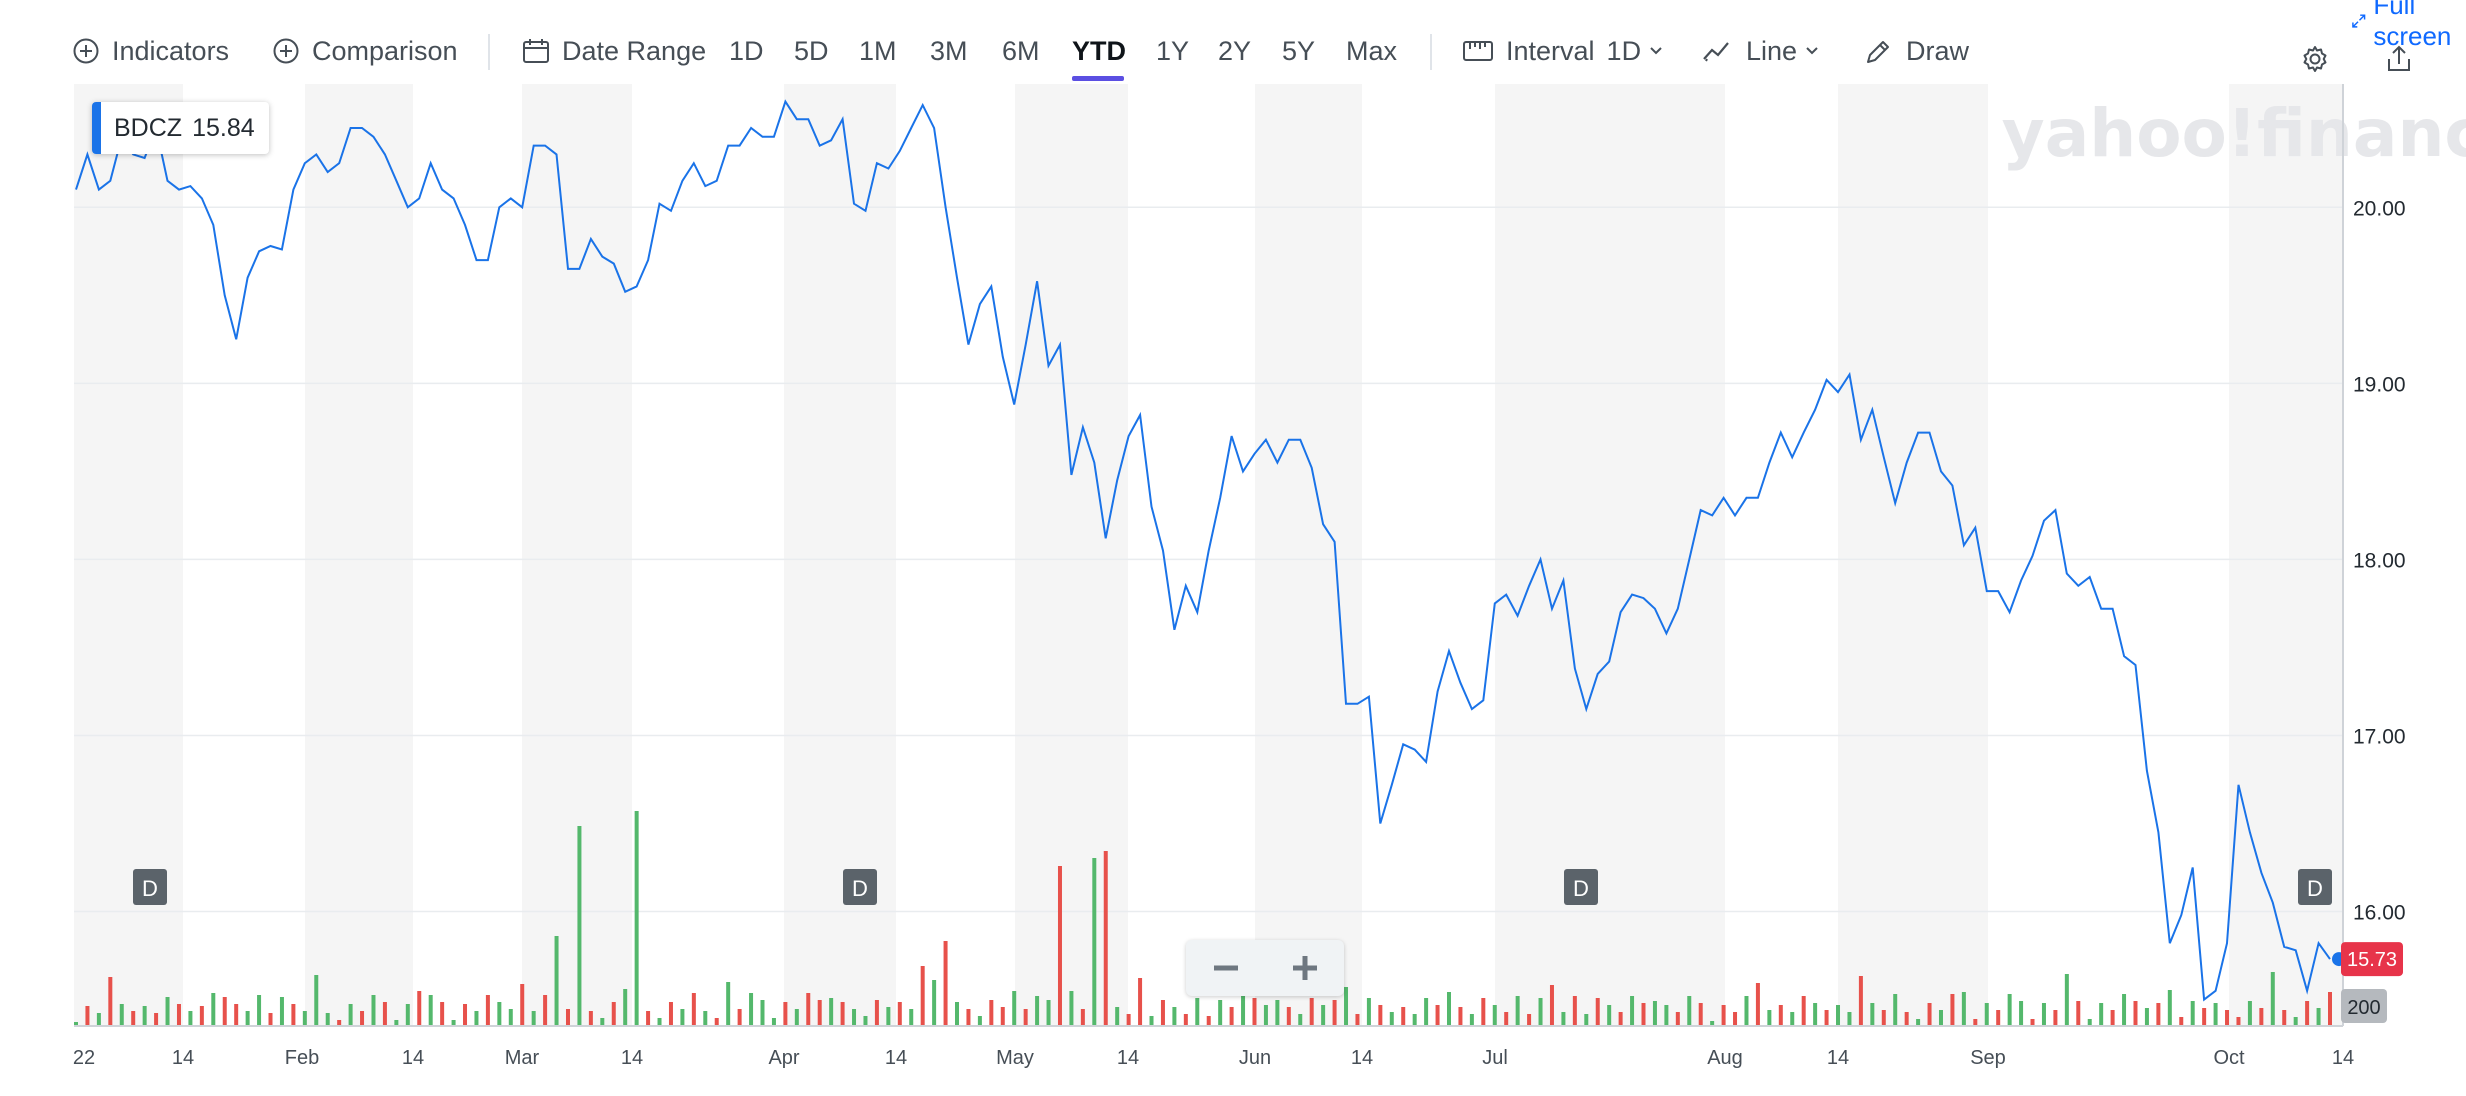  What do you see at coordinates (2315, 887) in the screenshot?
I see `dividend-marker` at bounding box center [2315, 887].